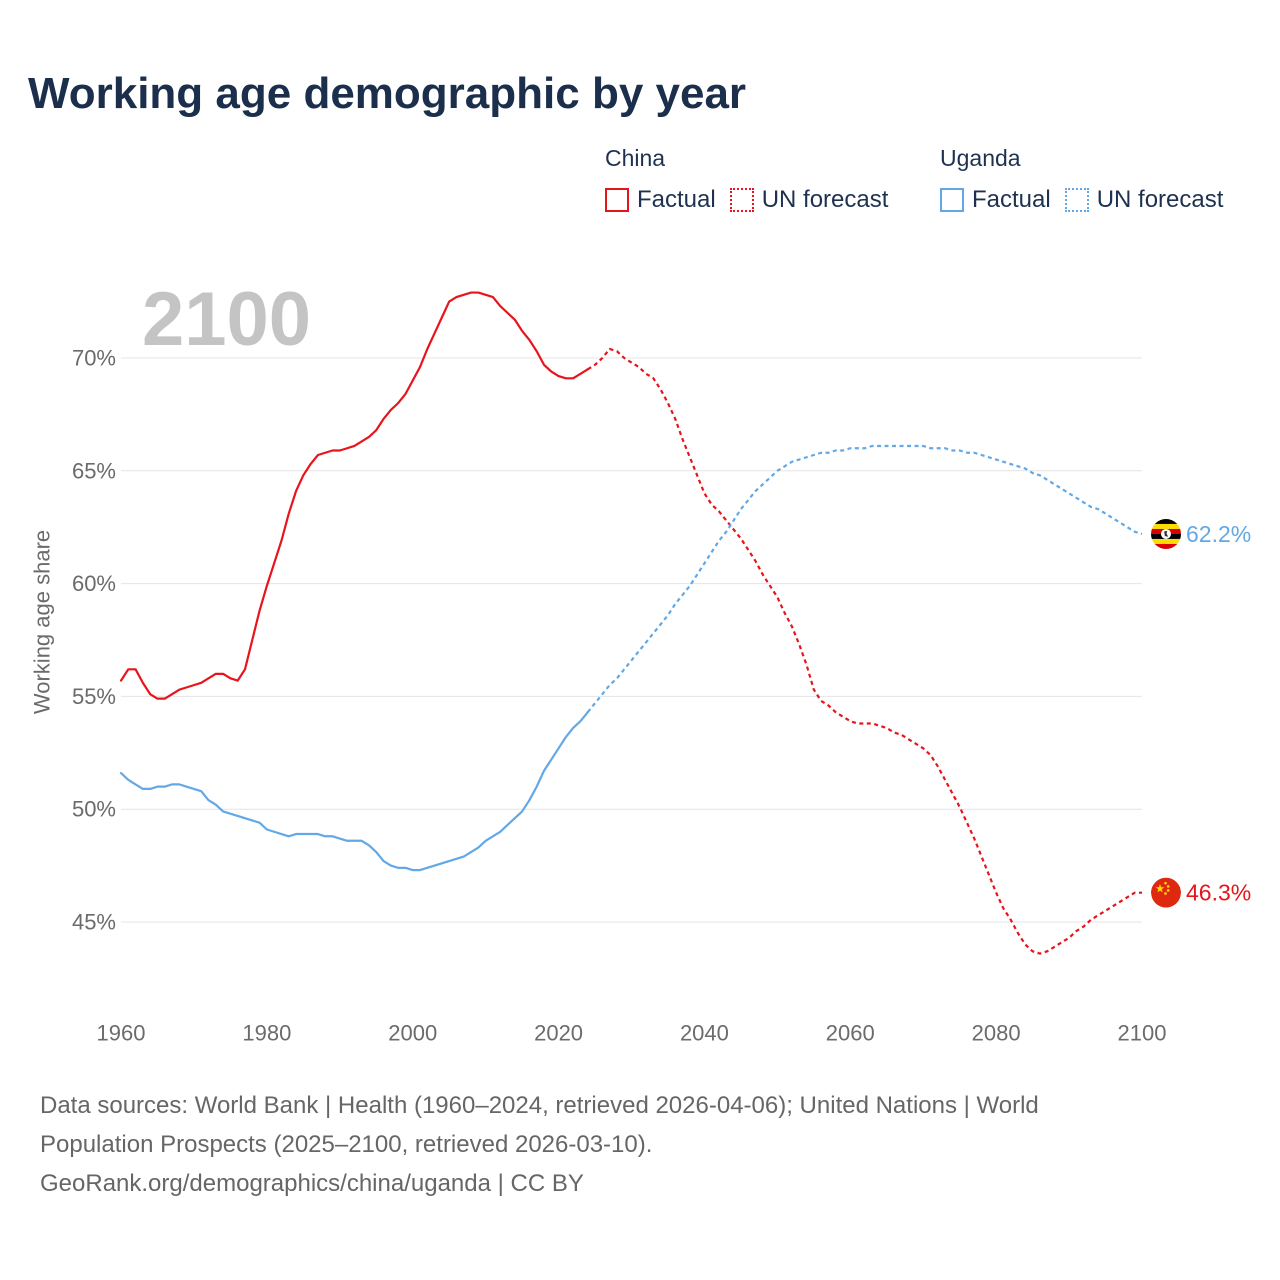 Image resolution: width=1280 pixels, height=1280 pixels. I want to click on y-tick-label: 60%, so click(94, 583).